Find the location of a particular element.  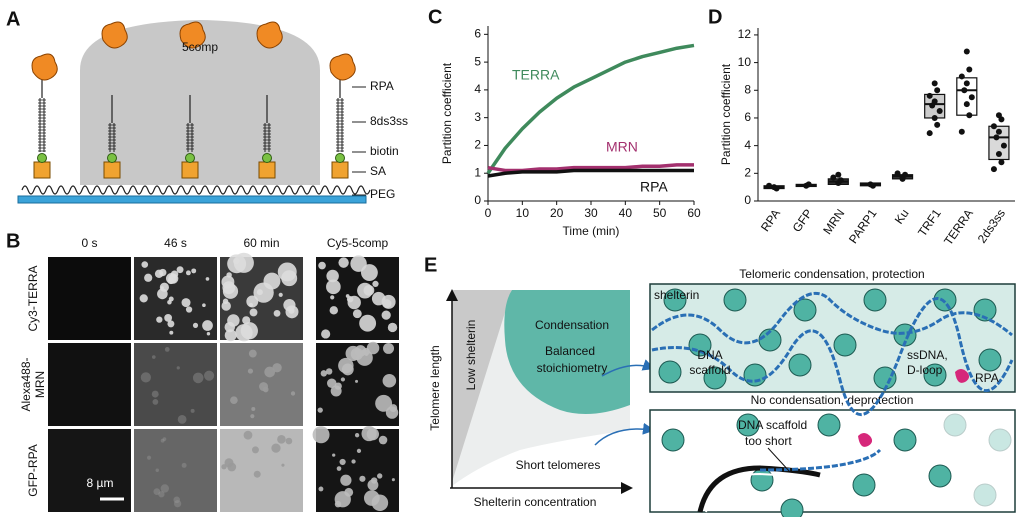

region-label: Low shelterin is located at coordinates (471, 355).